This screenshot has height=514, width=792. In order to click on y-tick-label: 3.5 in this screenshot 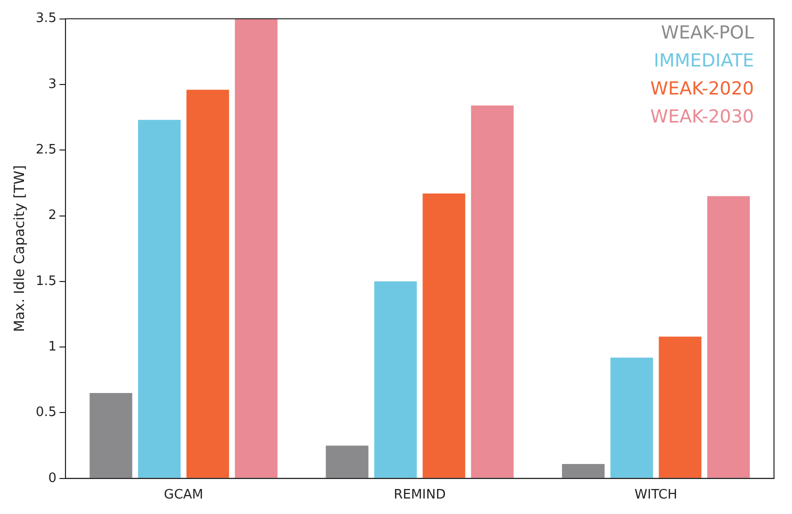, I will do `click(46, 18)`.